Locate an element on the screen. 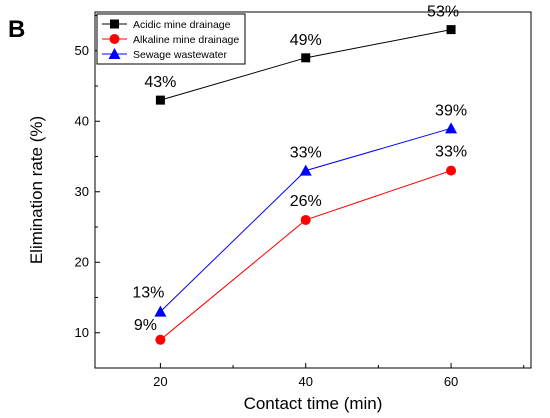  legend-item: Alkaline mine drainage is located at coordinates (170, 40).